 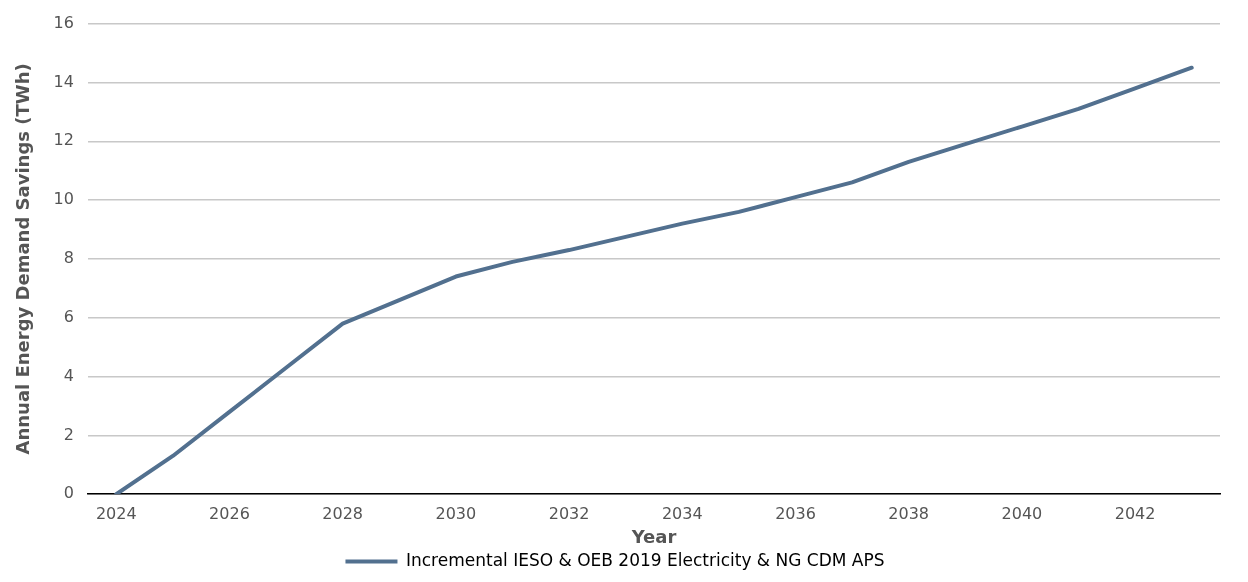 What do you see at coordinates (1022, 513) in the screenshot?
I see `x-tick-label: 2040` at bounding box center [1022, 513].